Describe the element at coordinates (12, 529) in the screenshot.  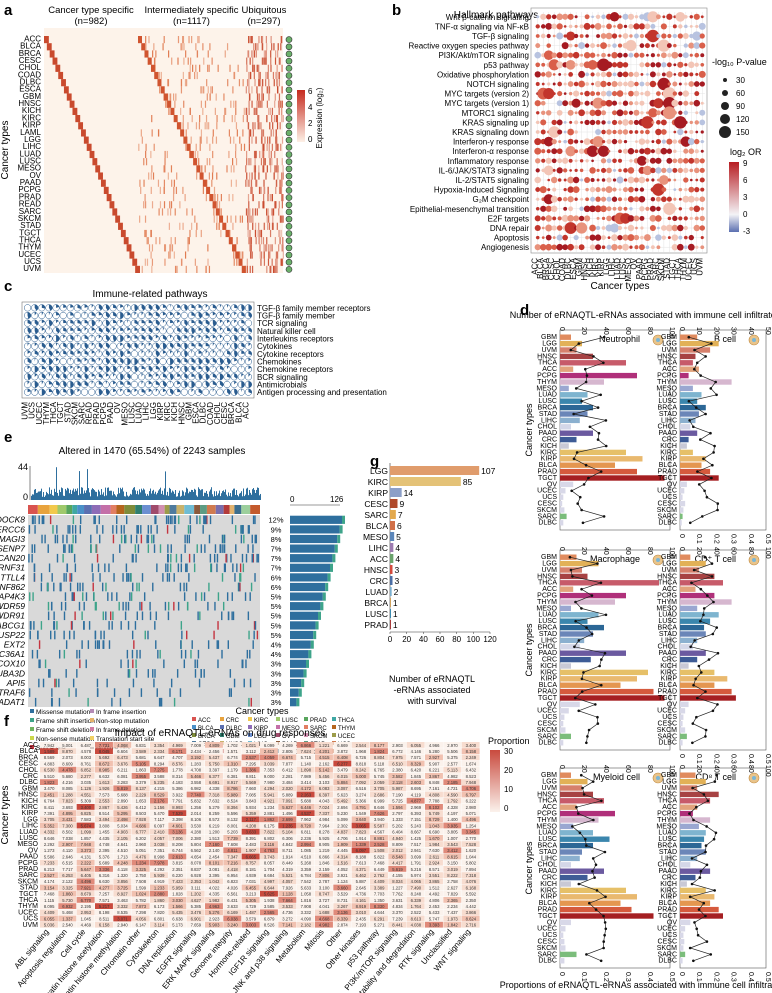
I see `gene-label: ERCC6` at that location.